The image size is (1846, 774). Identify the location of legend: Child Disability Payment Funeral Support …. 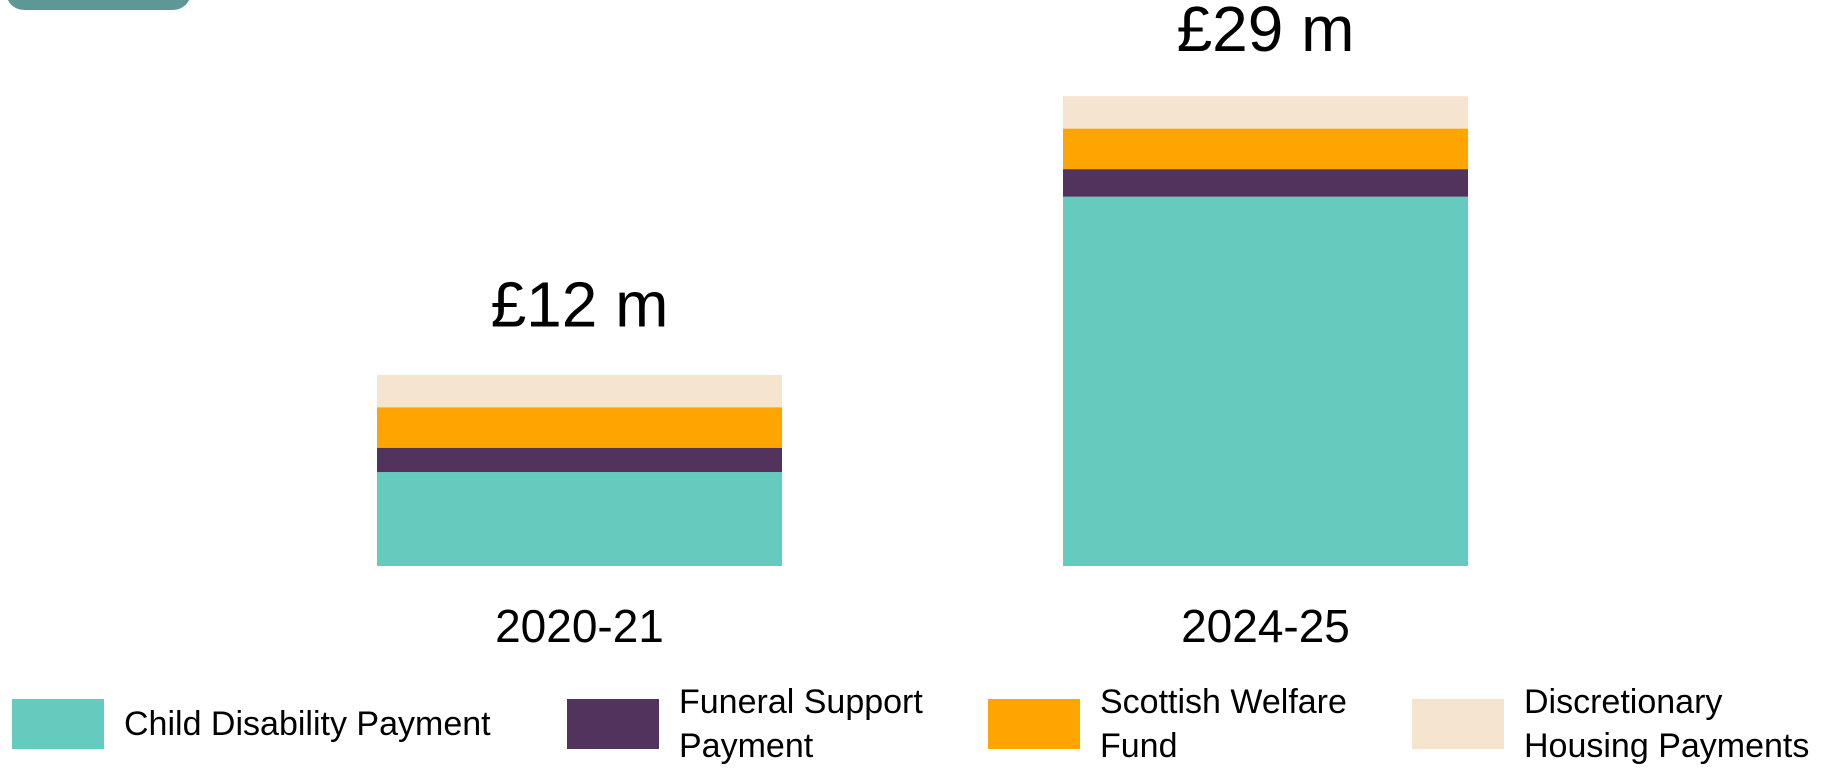
(923, 724).